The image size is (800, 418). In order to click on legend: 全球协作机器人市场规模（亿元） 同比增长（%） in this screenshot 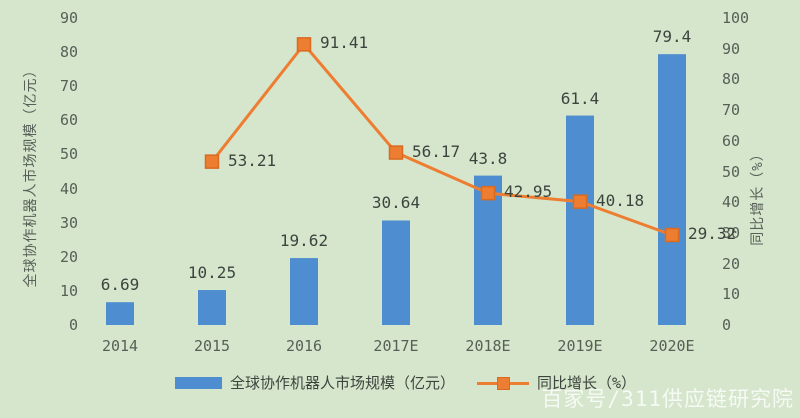, I will do `click(405, 382)`.